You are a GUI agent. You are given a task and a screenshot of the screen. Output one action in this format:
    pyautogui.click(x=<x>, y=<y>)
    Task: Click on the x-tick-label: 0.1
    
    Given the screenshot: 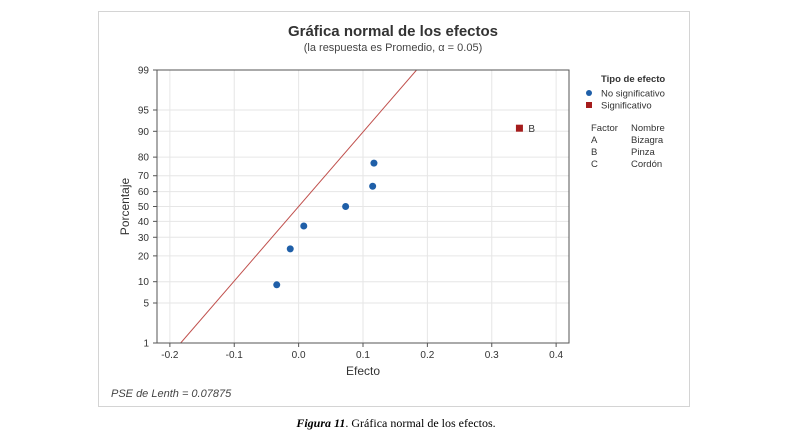 What is the action you would take?
    pyautogui.click(x=363, y=355)
    